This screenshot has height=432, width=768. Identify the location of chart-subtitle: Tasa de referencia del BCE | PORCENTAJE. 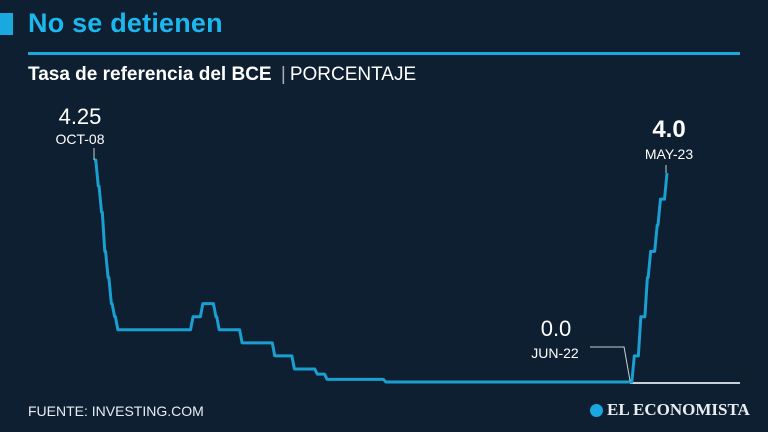
(222, 75).